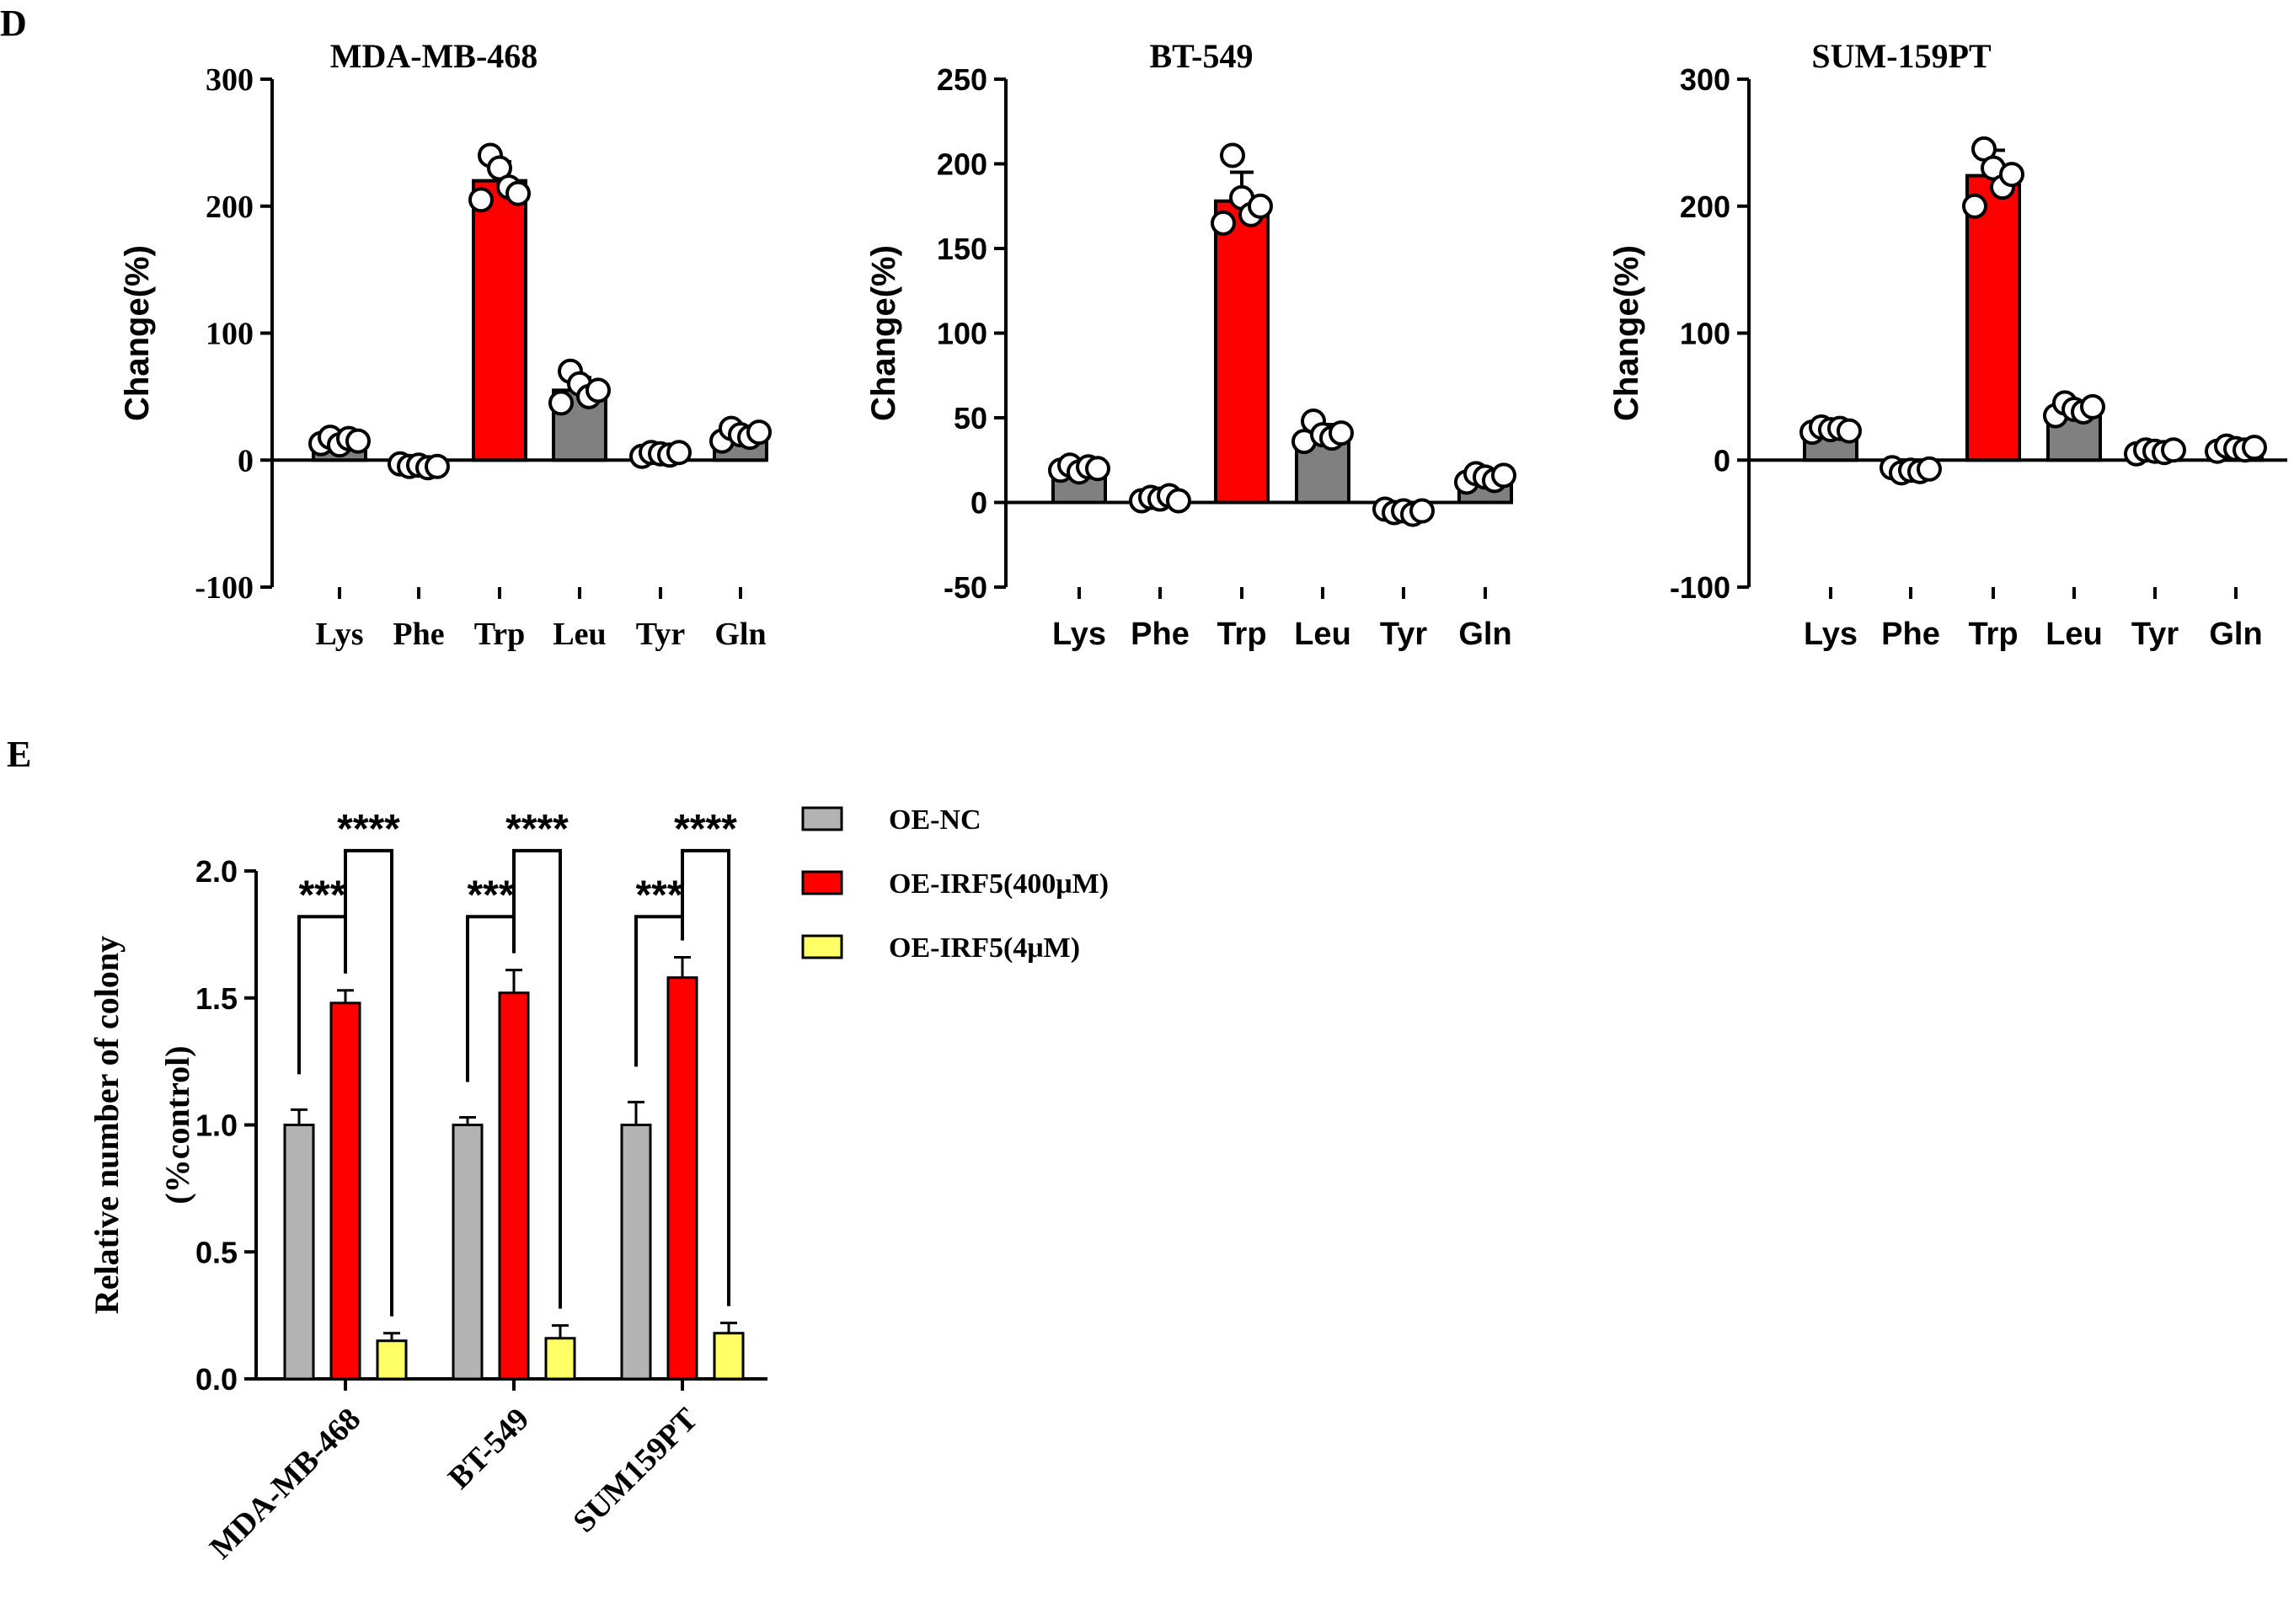  What do you see at coordinates (999, 884) in the screenshot?
I see `legend-label: OE-IRF5(400μM)` at bounding box center [999, 884].